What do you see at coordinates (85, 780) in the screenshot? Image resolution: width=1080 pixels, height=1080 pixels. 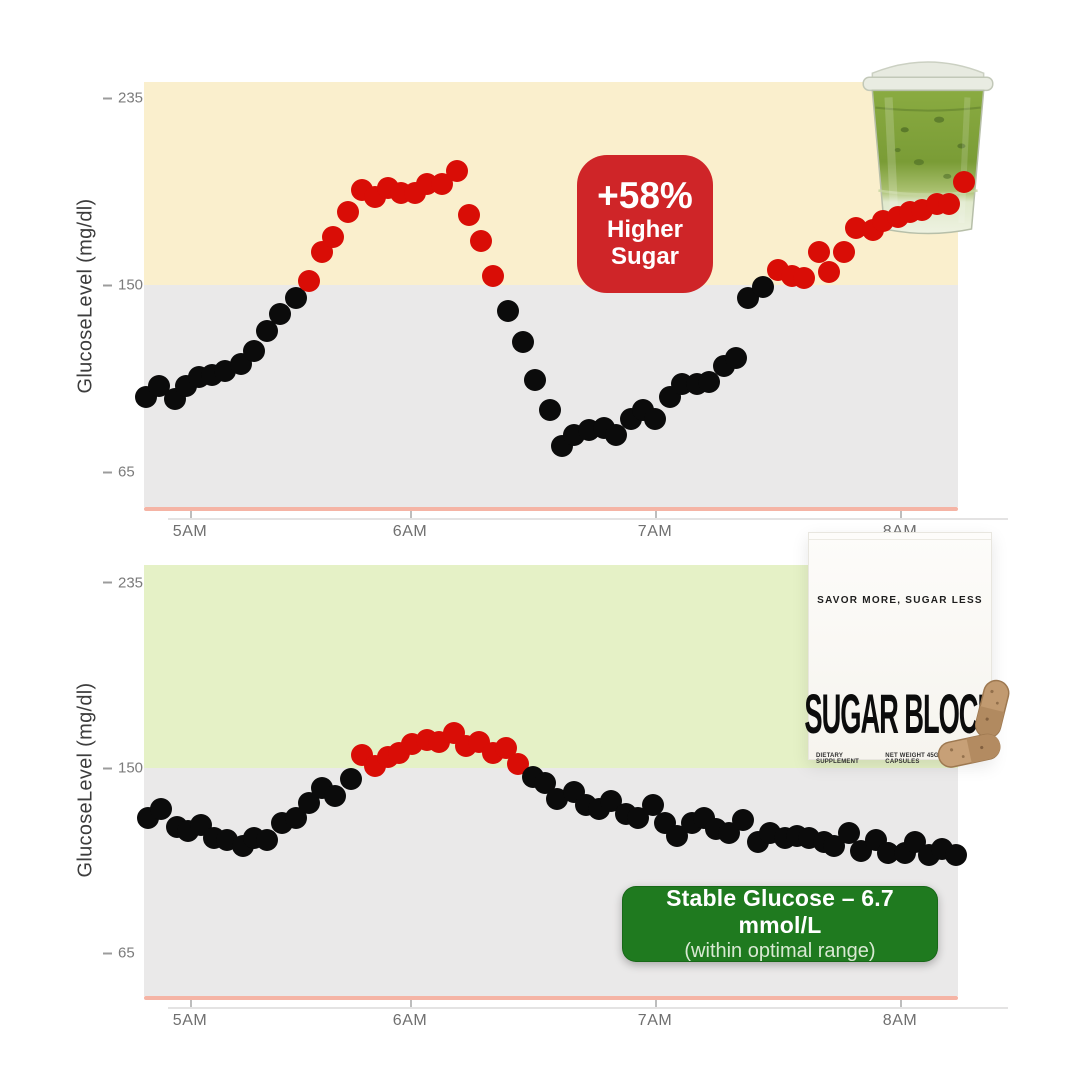 I see `y-axis-title-bottom: GlucoseLevel (mg/dl)` at bounding box center [85, 780].